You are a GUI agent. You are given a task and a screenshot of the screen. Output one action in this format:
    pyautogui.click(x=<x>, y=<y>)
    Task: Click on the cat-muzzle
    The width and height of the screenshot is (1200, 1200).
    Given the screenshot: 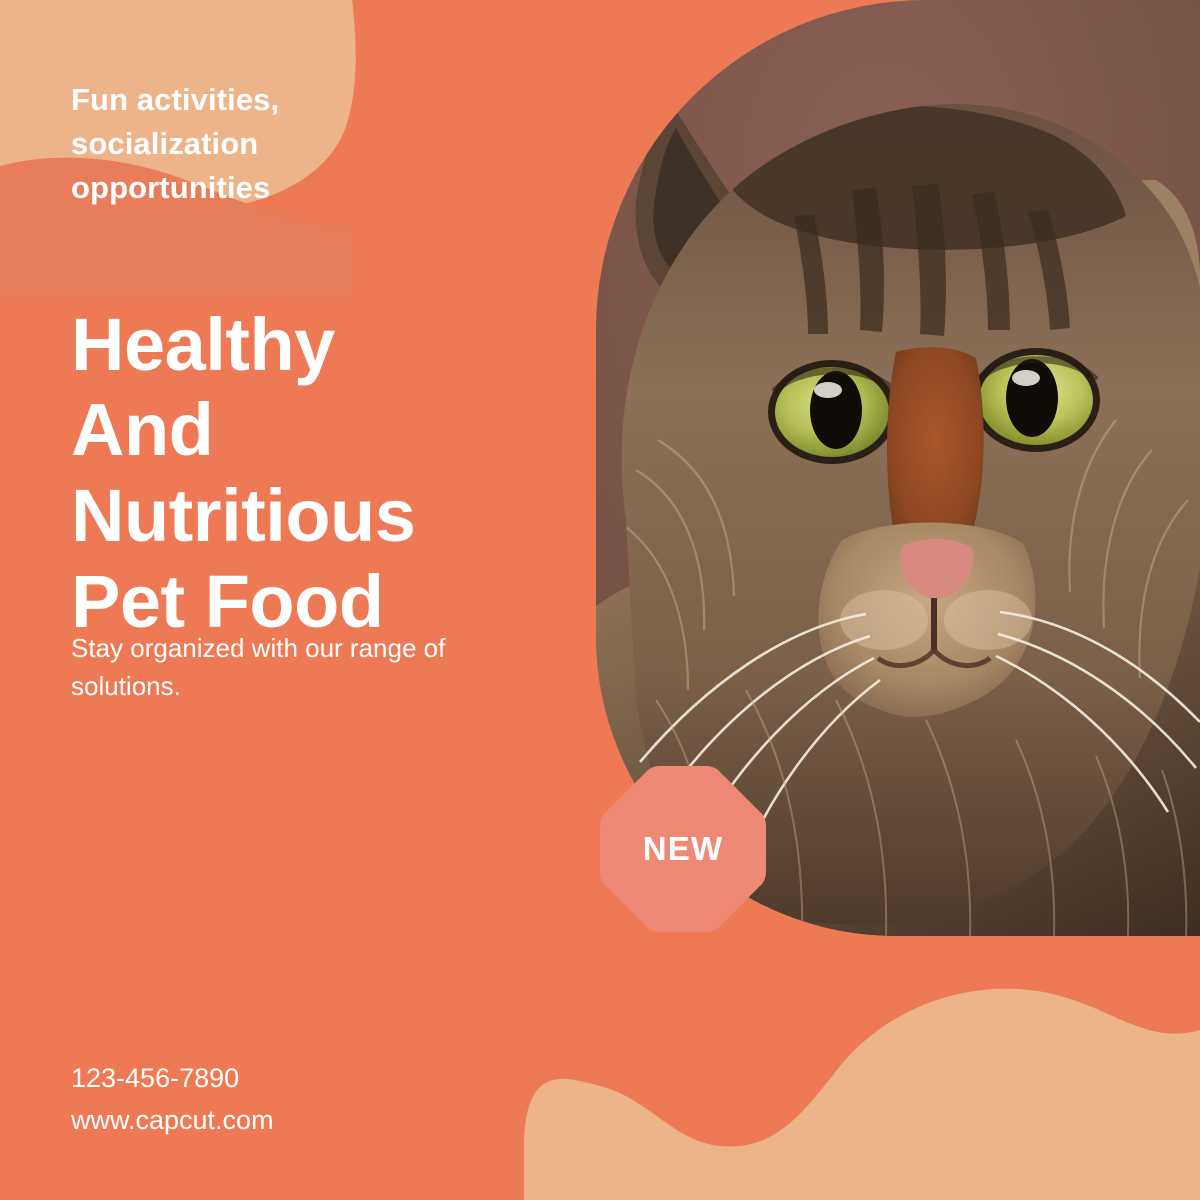 What is the action you would take?
    pyautogui.click(x=927, y=619)
    